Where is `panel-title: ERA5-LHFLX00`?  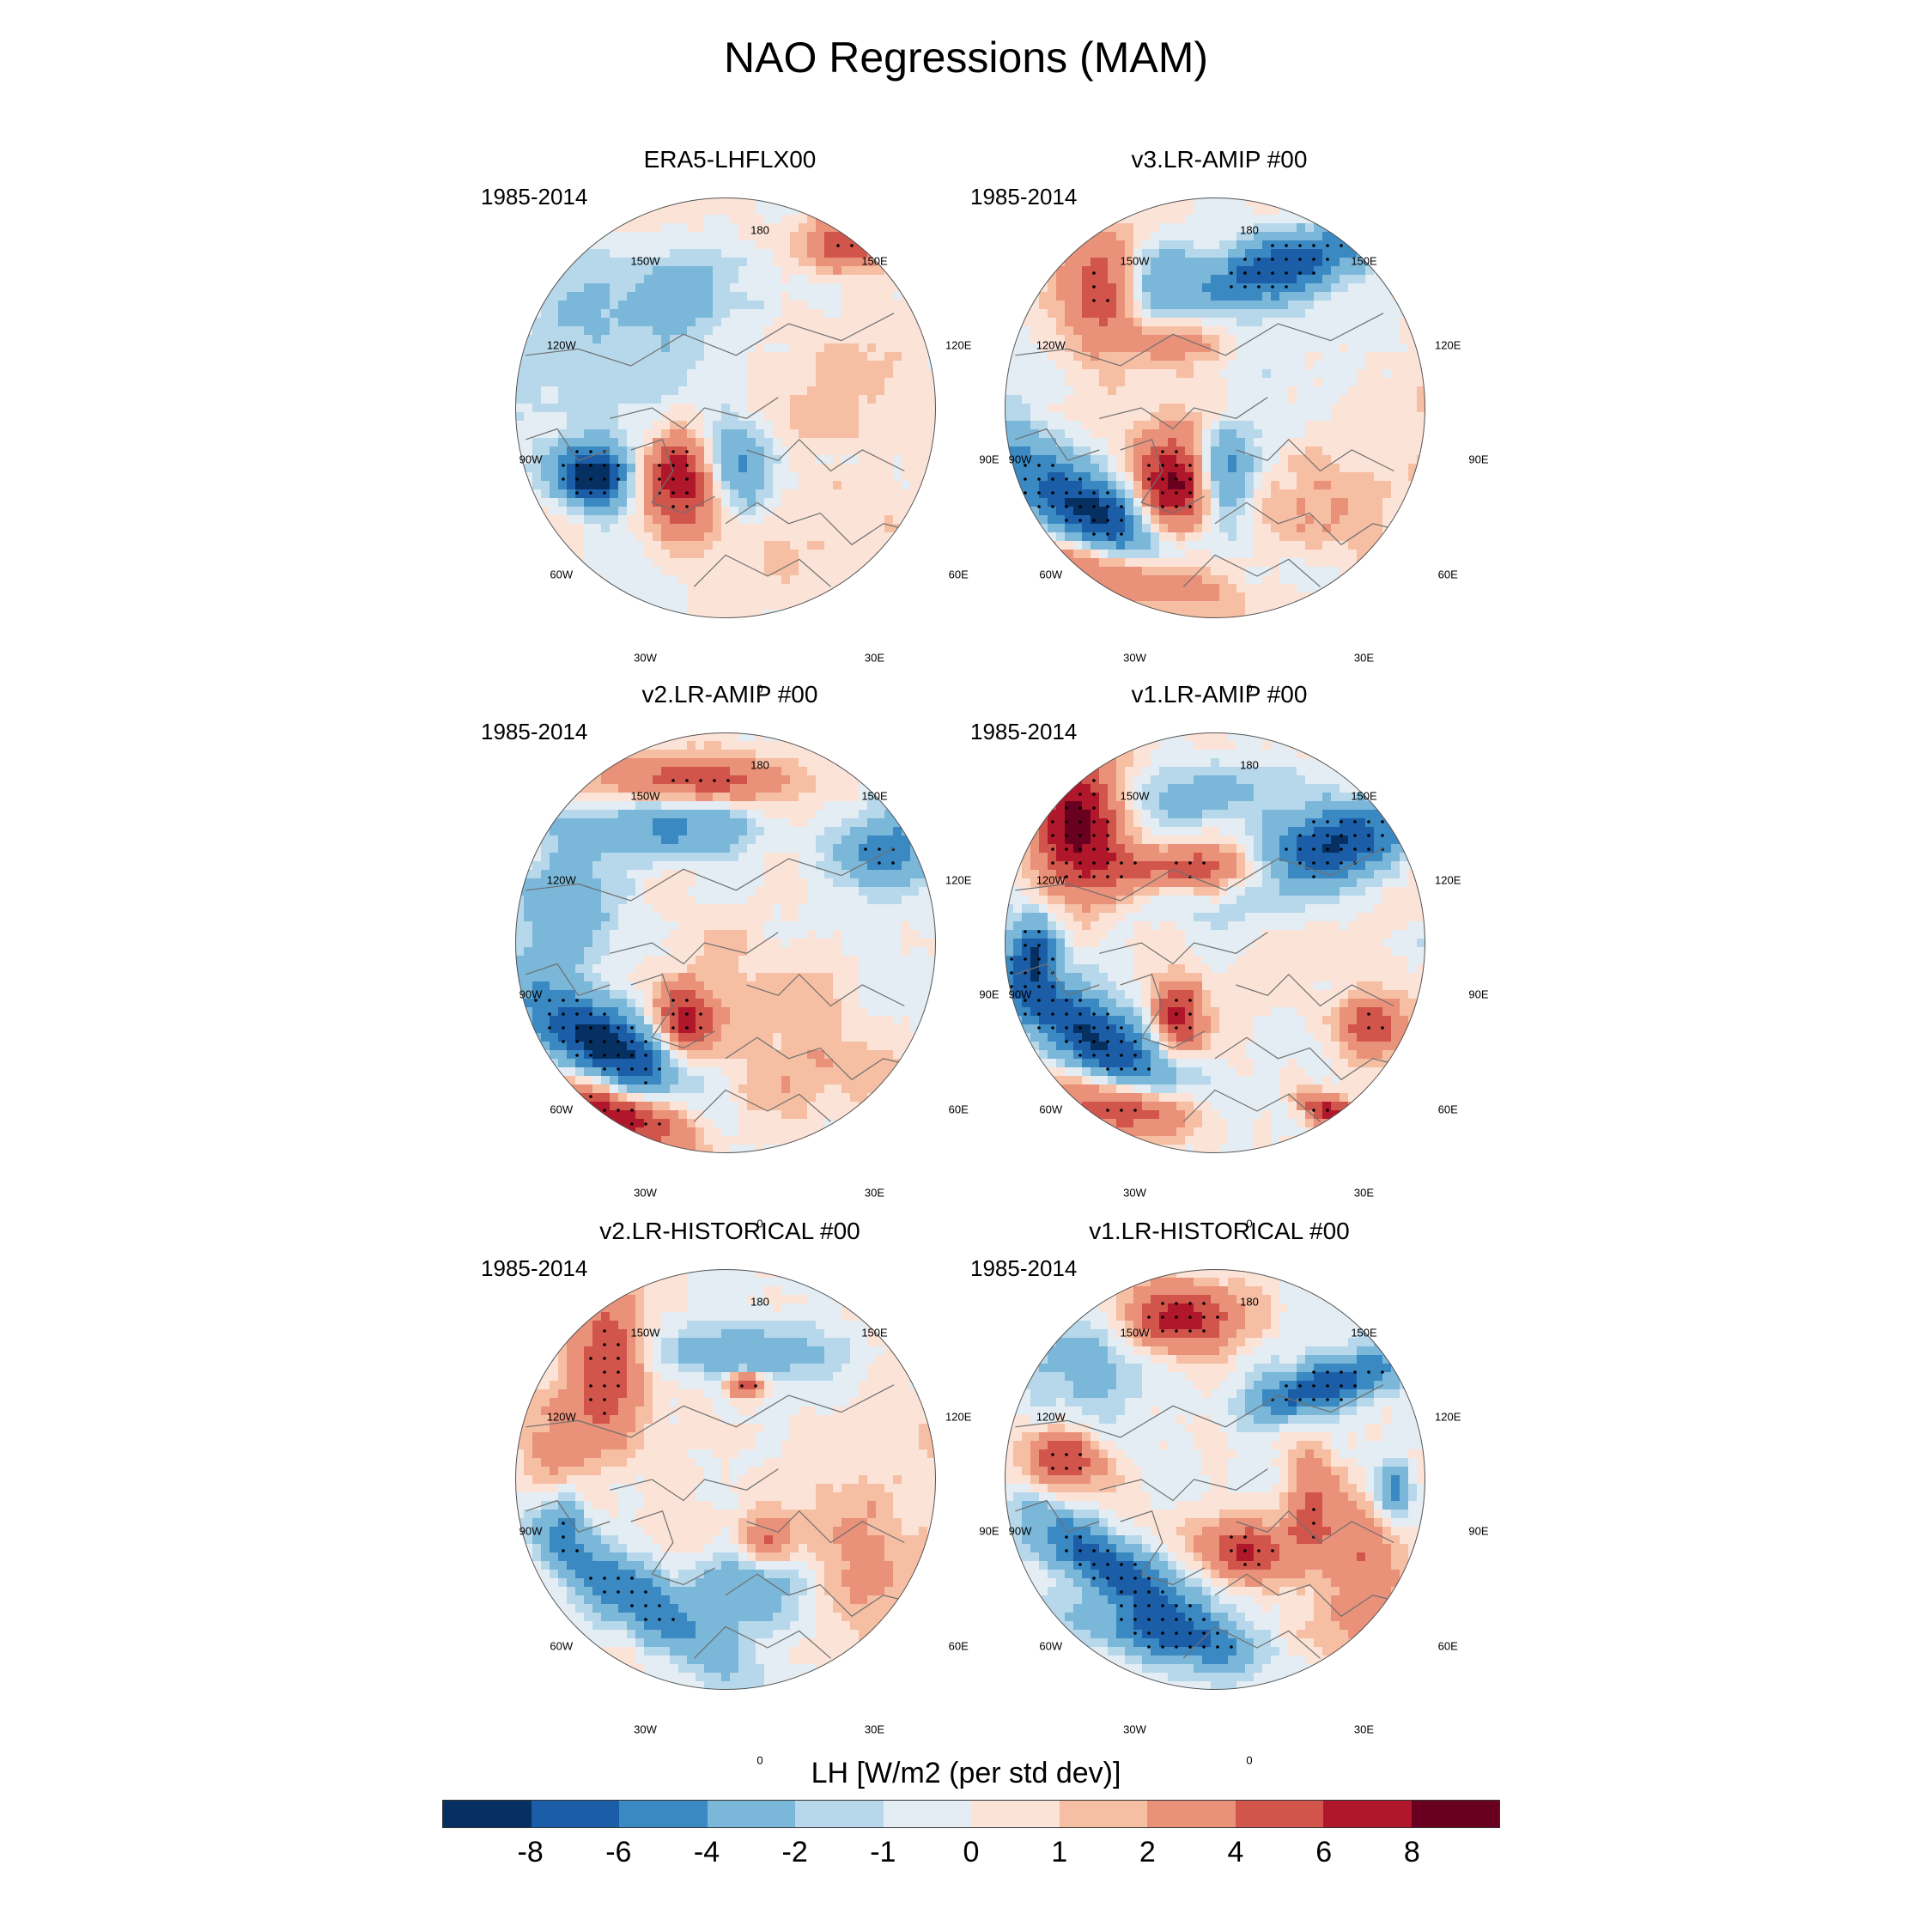
panel-title: ERA5-LHFLX00 is located at coordinates (730, 159).